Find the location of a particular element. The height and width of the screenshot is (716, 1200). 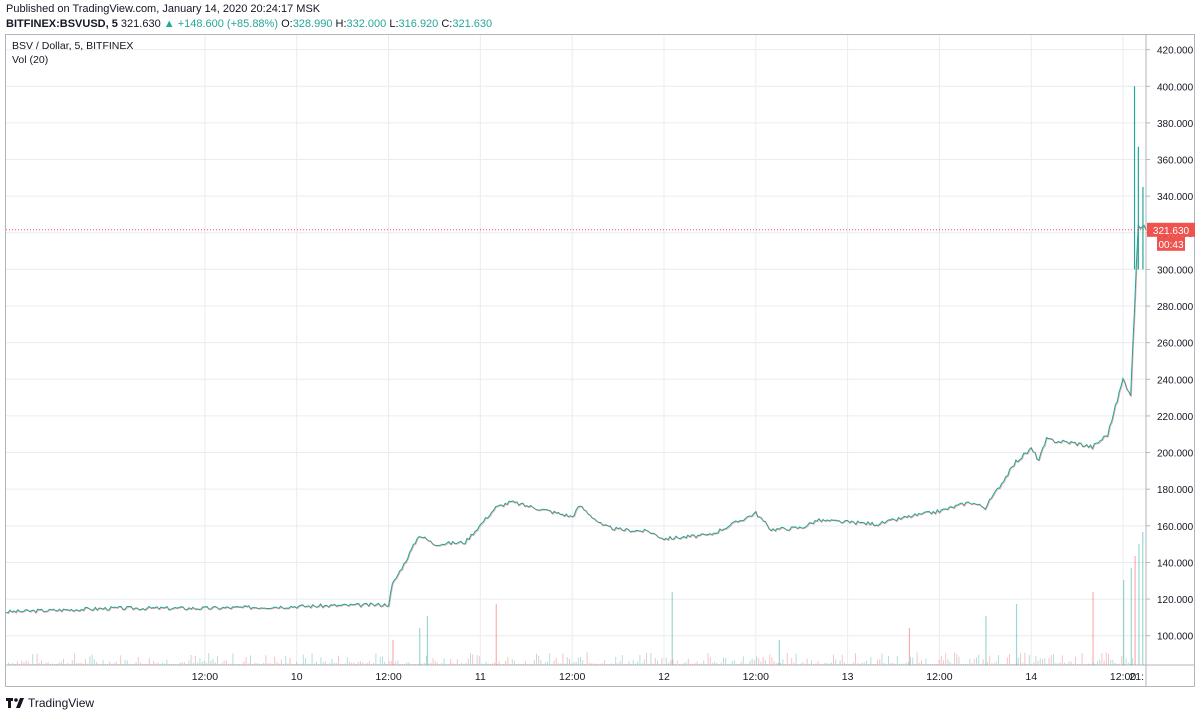

y-tick-label: 220.000 is located at coordinates (1175, 417).